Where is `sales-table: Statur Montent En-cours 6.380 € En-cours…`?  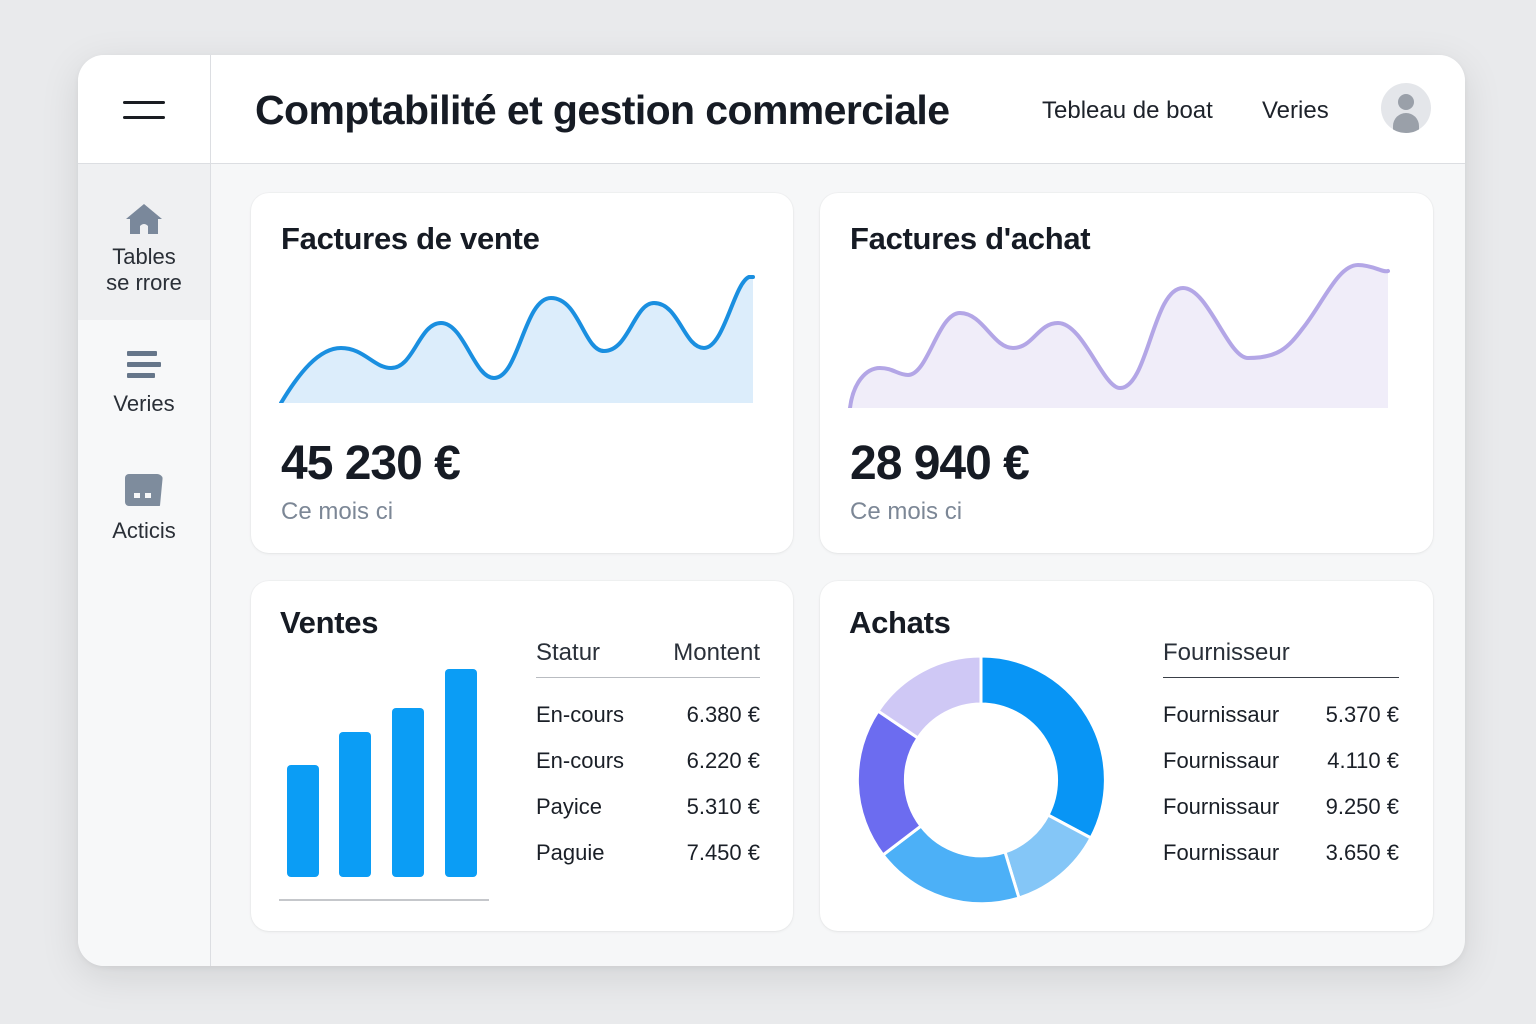 sales-table: Statur Montent En-cours 6.380 € En-cours… is located at coordinates (648, 757).